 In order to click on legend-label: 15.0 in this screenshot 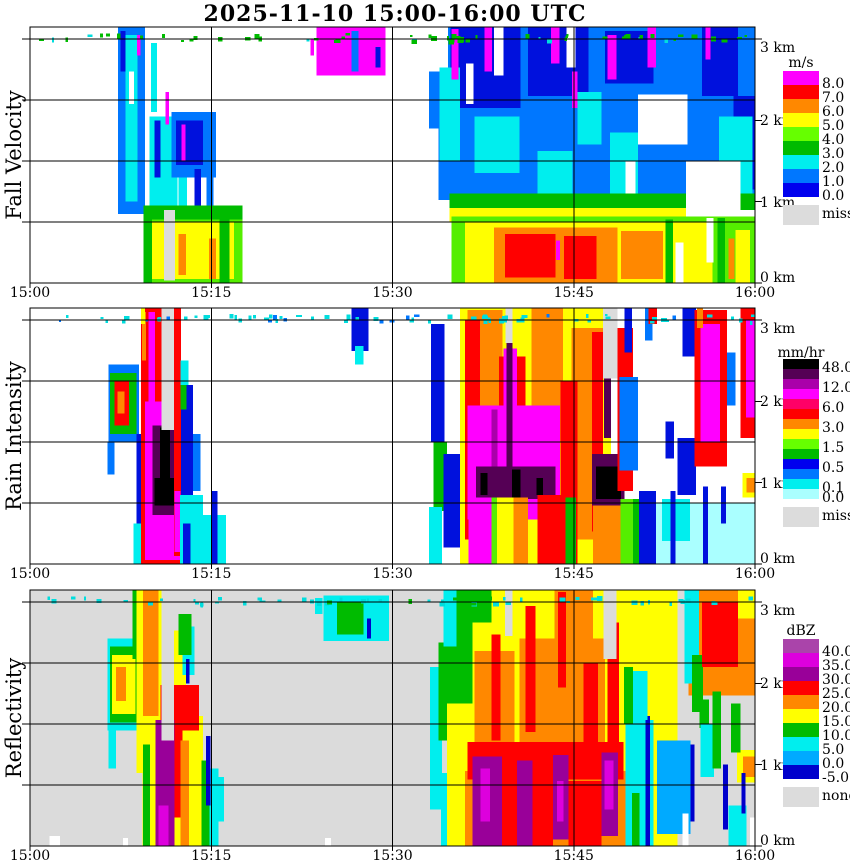, I will do `click(836, 722)`.